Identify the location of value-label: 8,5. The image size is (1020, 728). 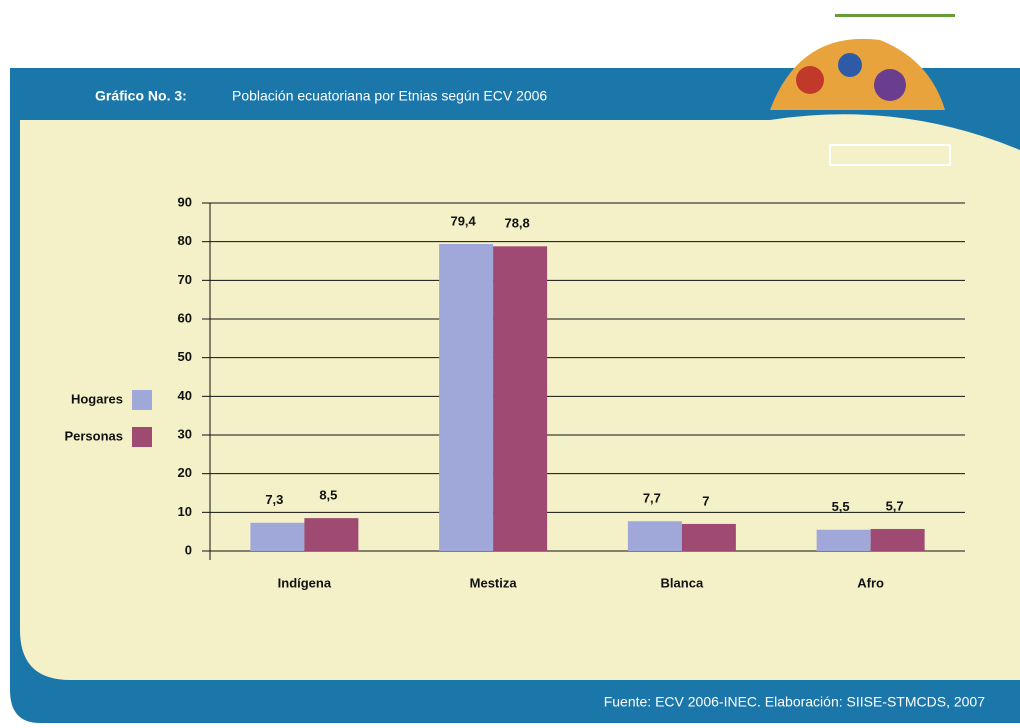
(328, 495).